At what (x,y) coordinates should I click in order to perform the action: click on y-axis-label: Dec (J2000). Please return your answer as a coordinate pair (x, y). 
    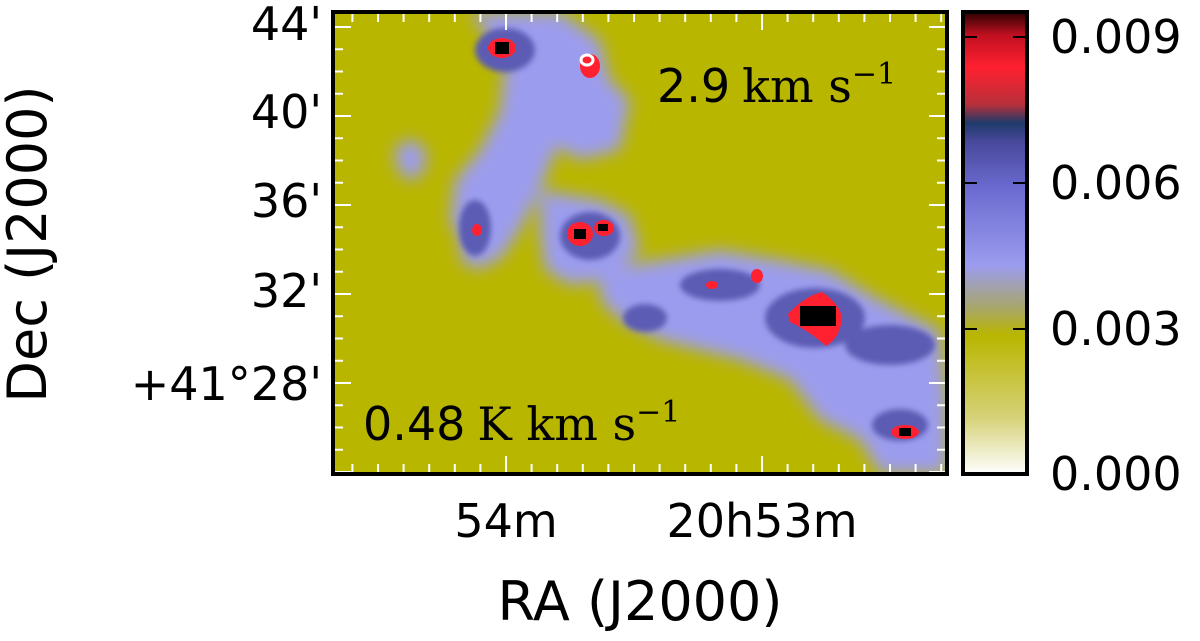
    Looking at the image, I should click on (29, 243).